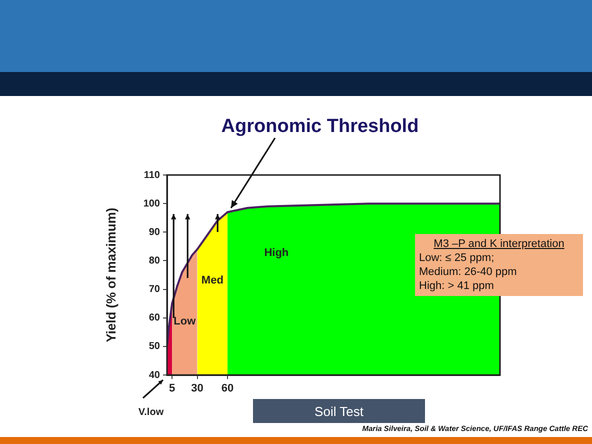  I want to click on x-tick-label: 5, so click(172, 388).